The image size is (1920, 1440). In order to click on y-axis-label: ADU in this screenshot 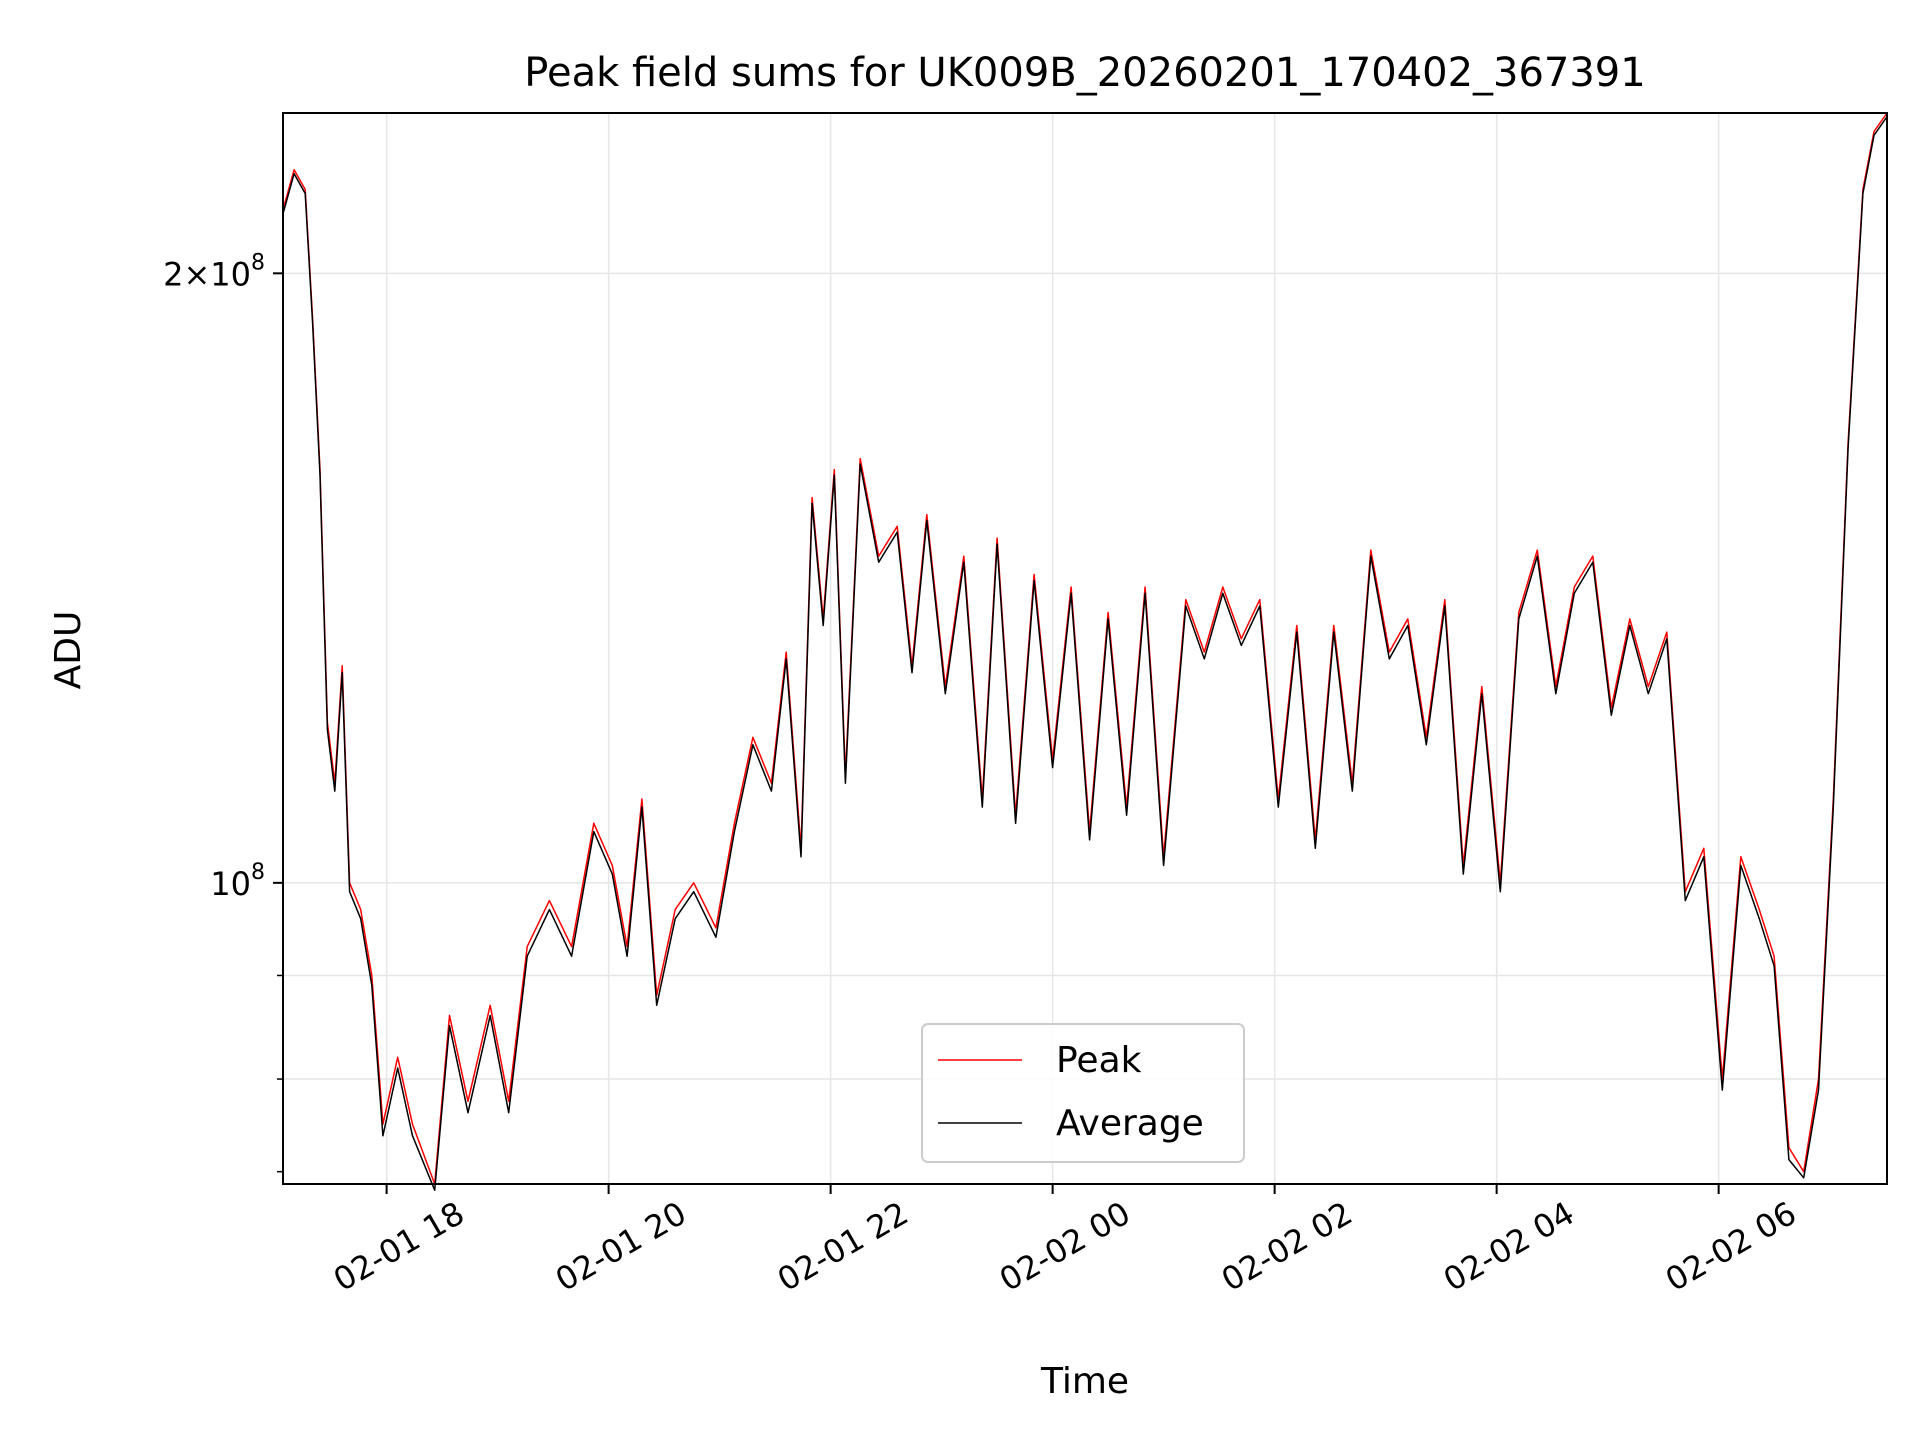, I will do `click(68, 650)`.